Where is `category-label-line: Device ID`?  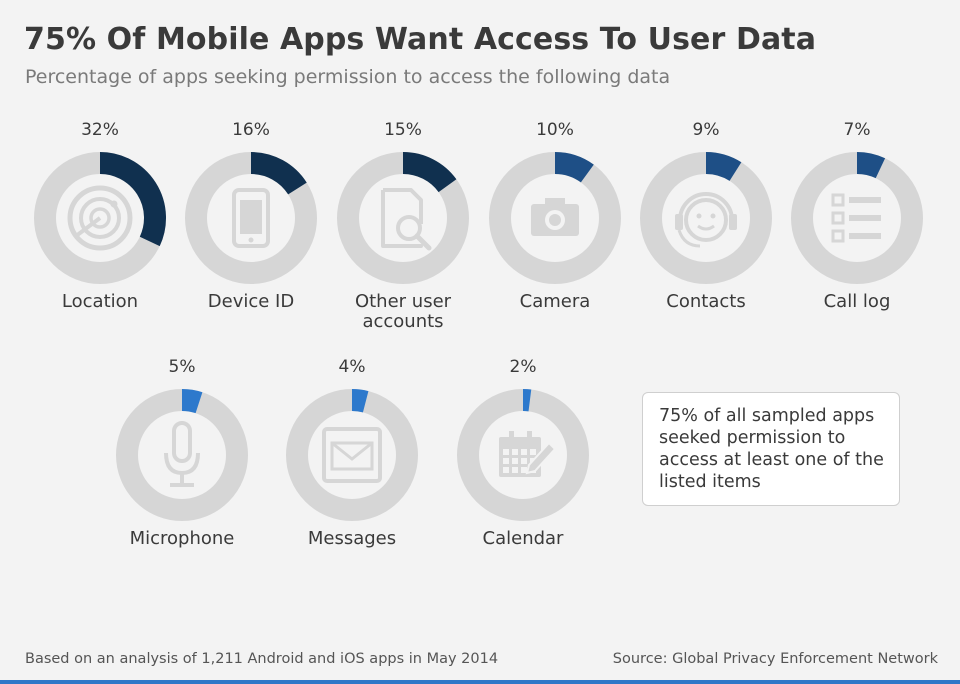 category-label-line: Device ID is located at coordinates (251, 301).